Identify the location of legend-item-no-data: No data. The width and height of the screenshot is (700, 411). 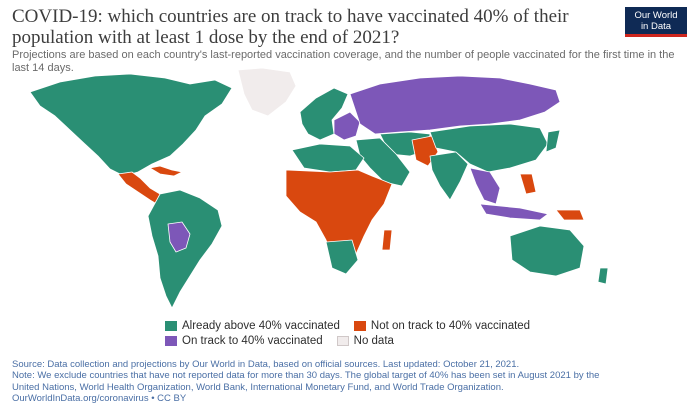
(365, 340).